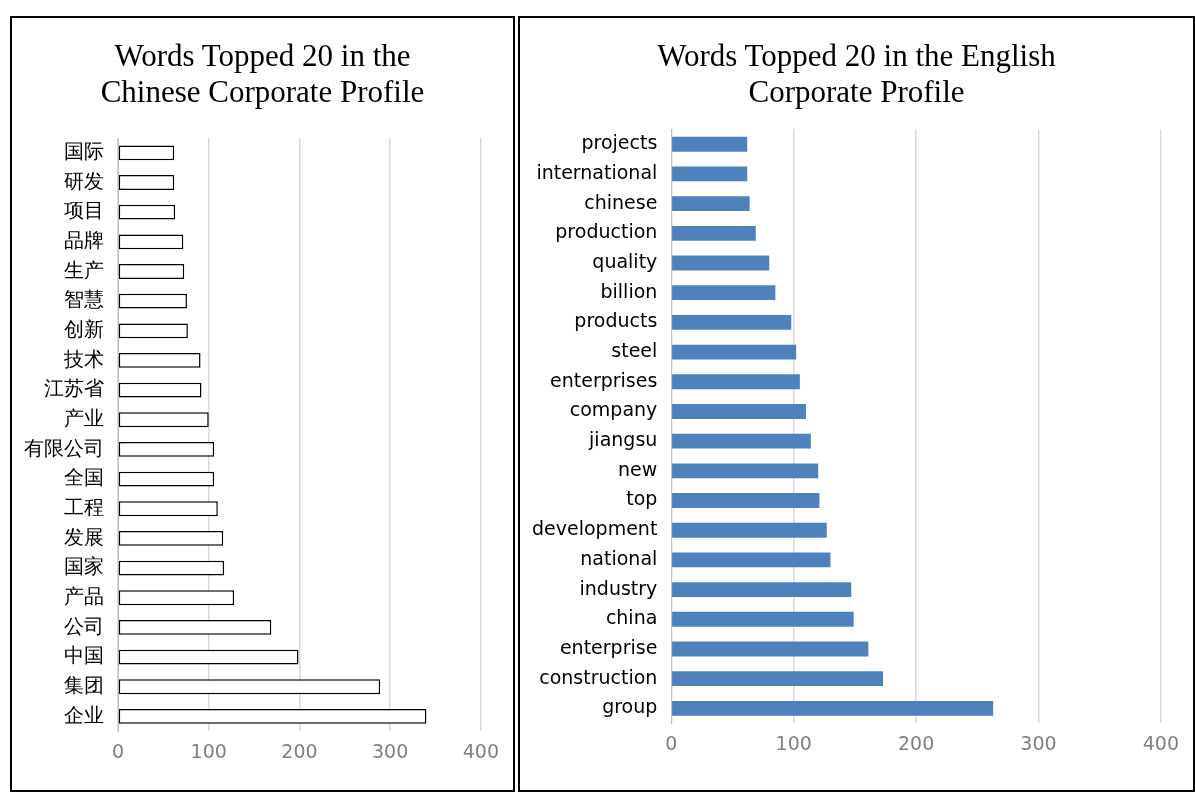 This screenshot has height=792, width=1195. Describe the element at coordinates (606, 231) in the screenshot. I see `y-tick-label: production` at that location.